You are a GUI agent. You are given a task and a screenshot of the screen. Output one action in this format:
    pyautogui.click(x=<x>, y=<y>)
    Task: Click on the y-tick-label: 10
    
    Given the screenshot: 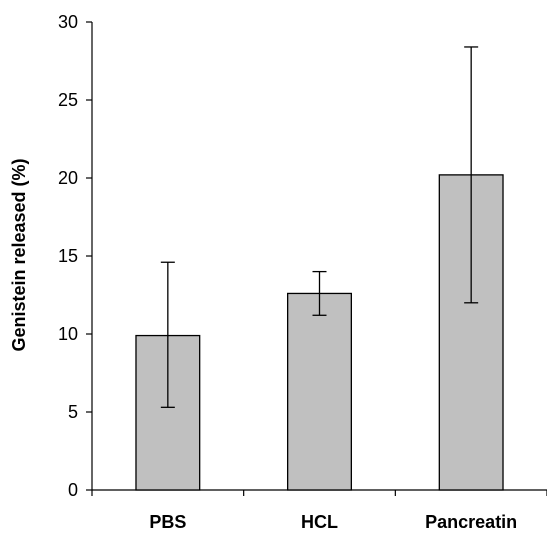 What is the action you would take?
    pyautogui.click(x=68, y=334)
    